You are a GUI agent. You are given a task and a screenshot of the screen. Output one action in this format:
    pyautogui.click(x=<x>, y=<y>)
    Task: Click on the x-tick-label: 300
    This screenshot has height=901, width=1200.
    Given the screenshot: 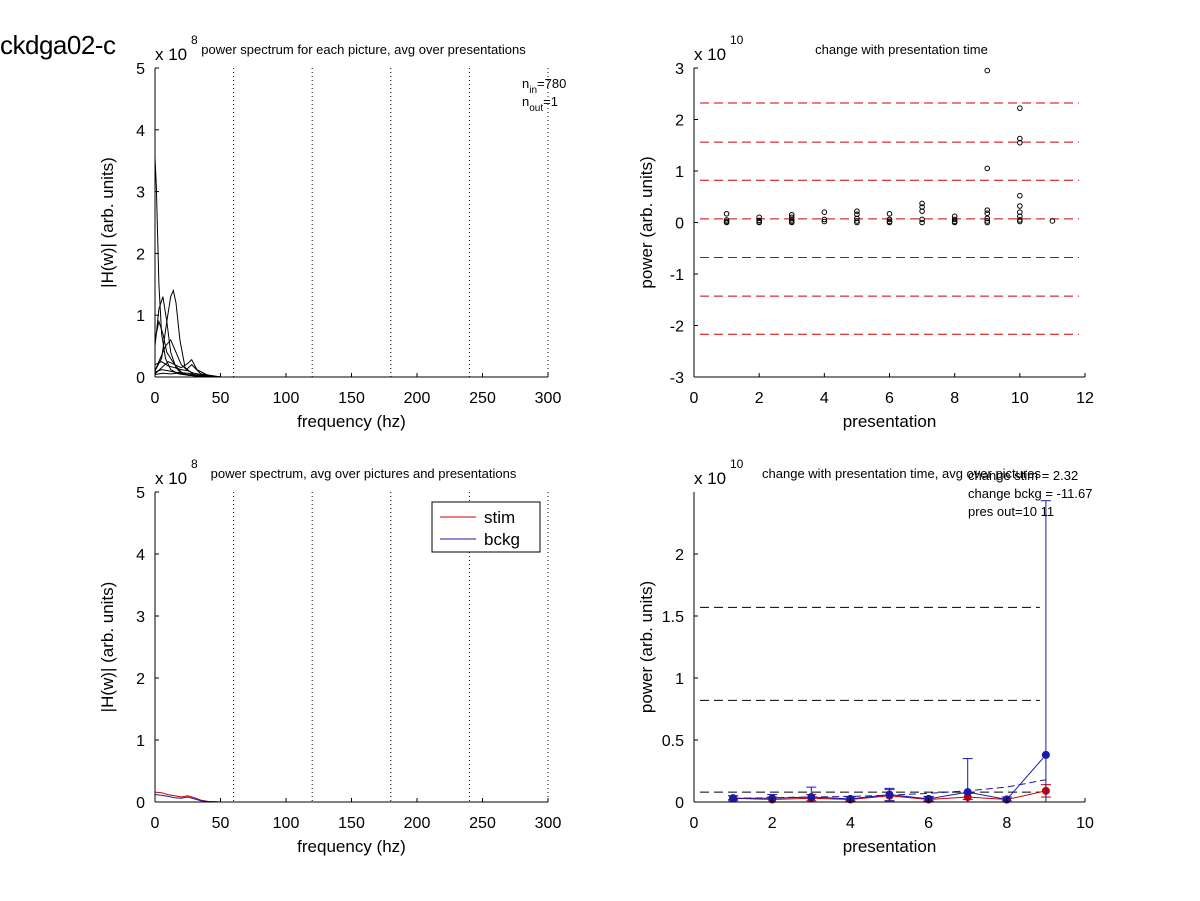 What is the action you would take?
    pyautogui.click(x=548, y=398)
    